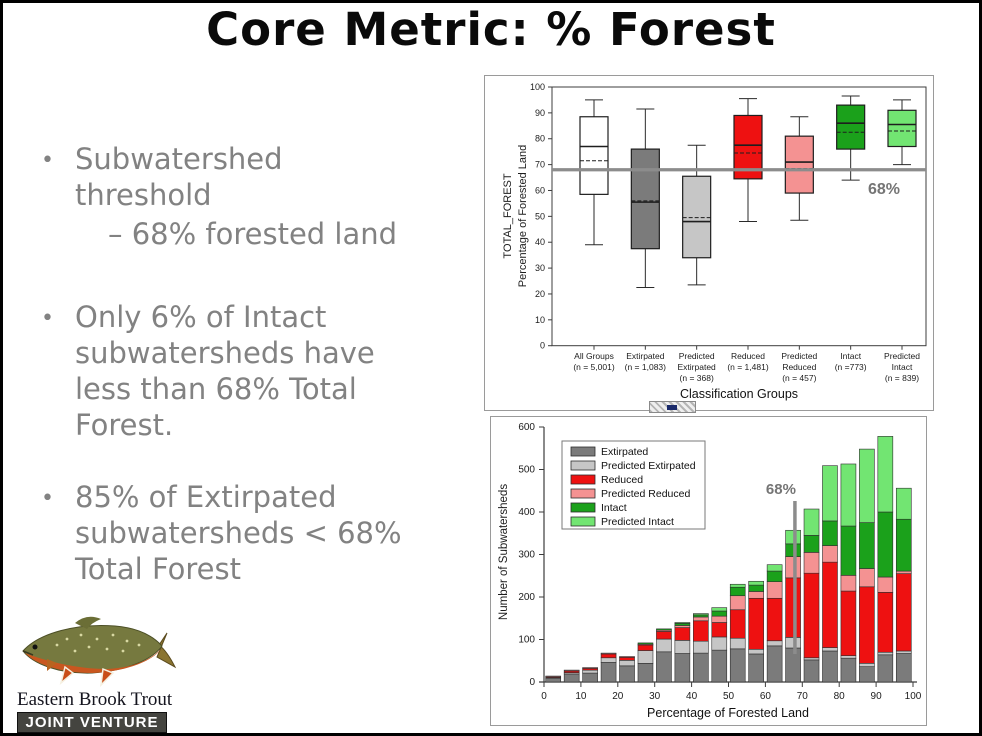 This screenshot has width=982, height=736. What do you see at coordinates (581, 696) in the screenshot?
I see `x-tick-label: 10` at bounding box center [581, 696].